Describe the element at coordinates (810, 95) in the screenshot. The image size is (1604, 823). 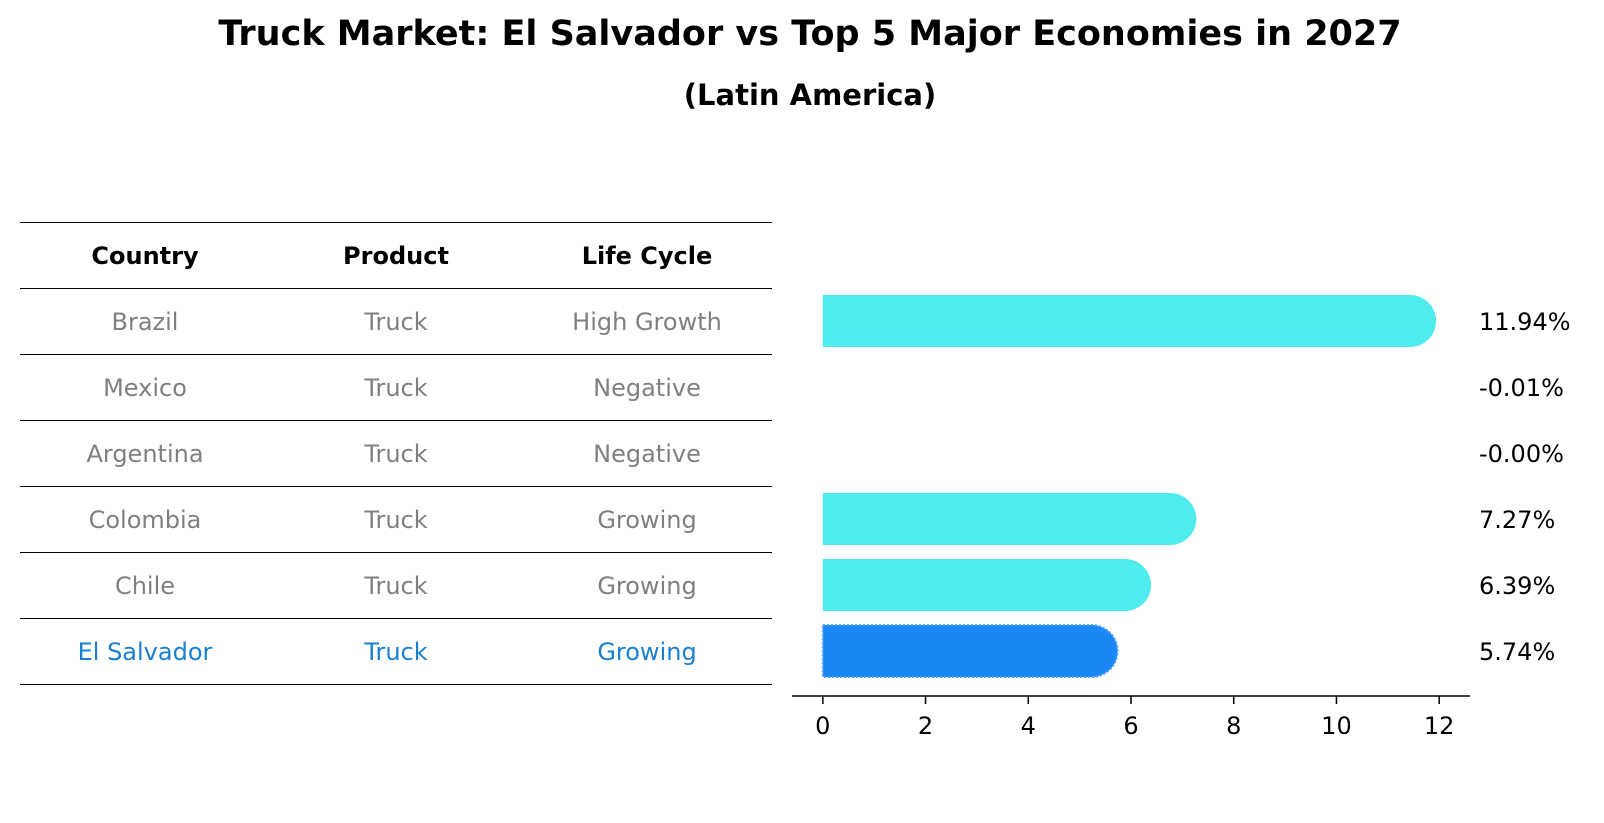
I see `chart-subtitle: (Latin America)` at that location.